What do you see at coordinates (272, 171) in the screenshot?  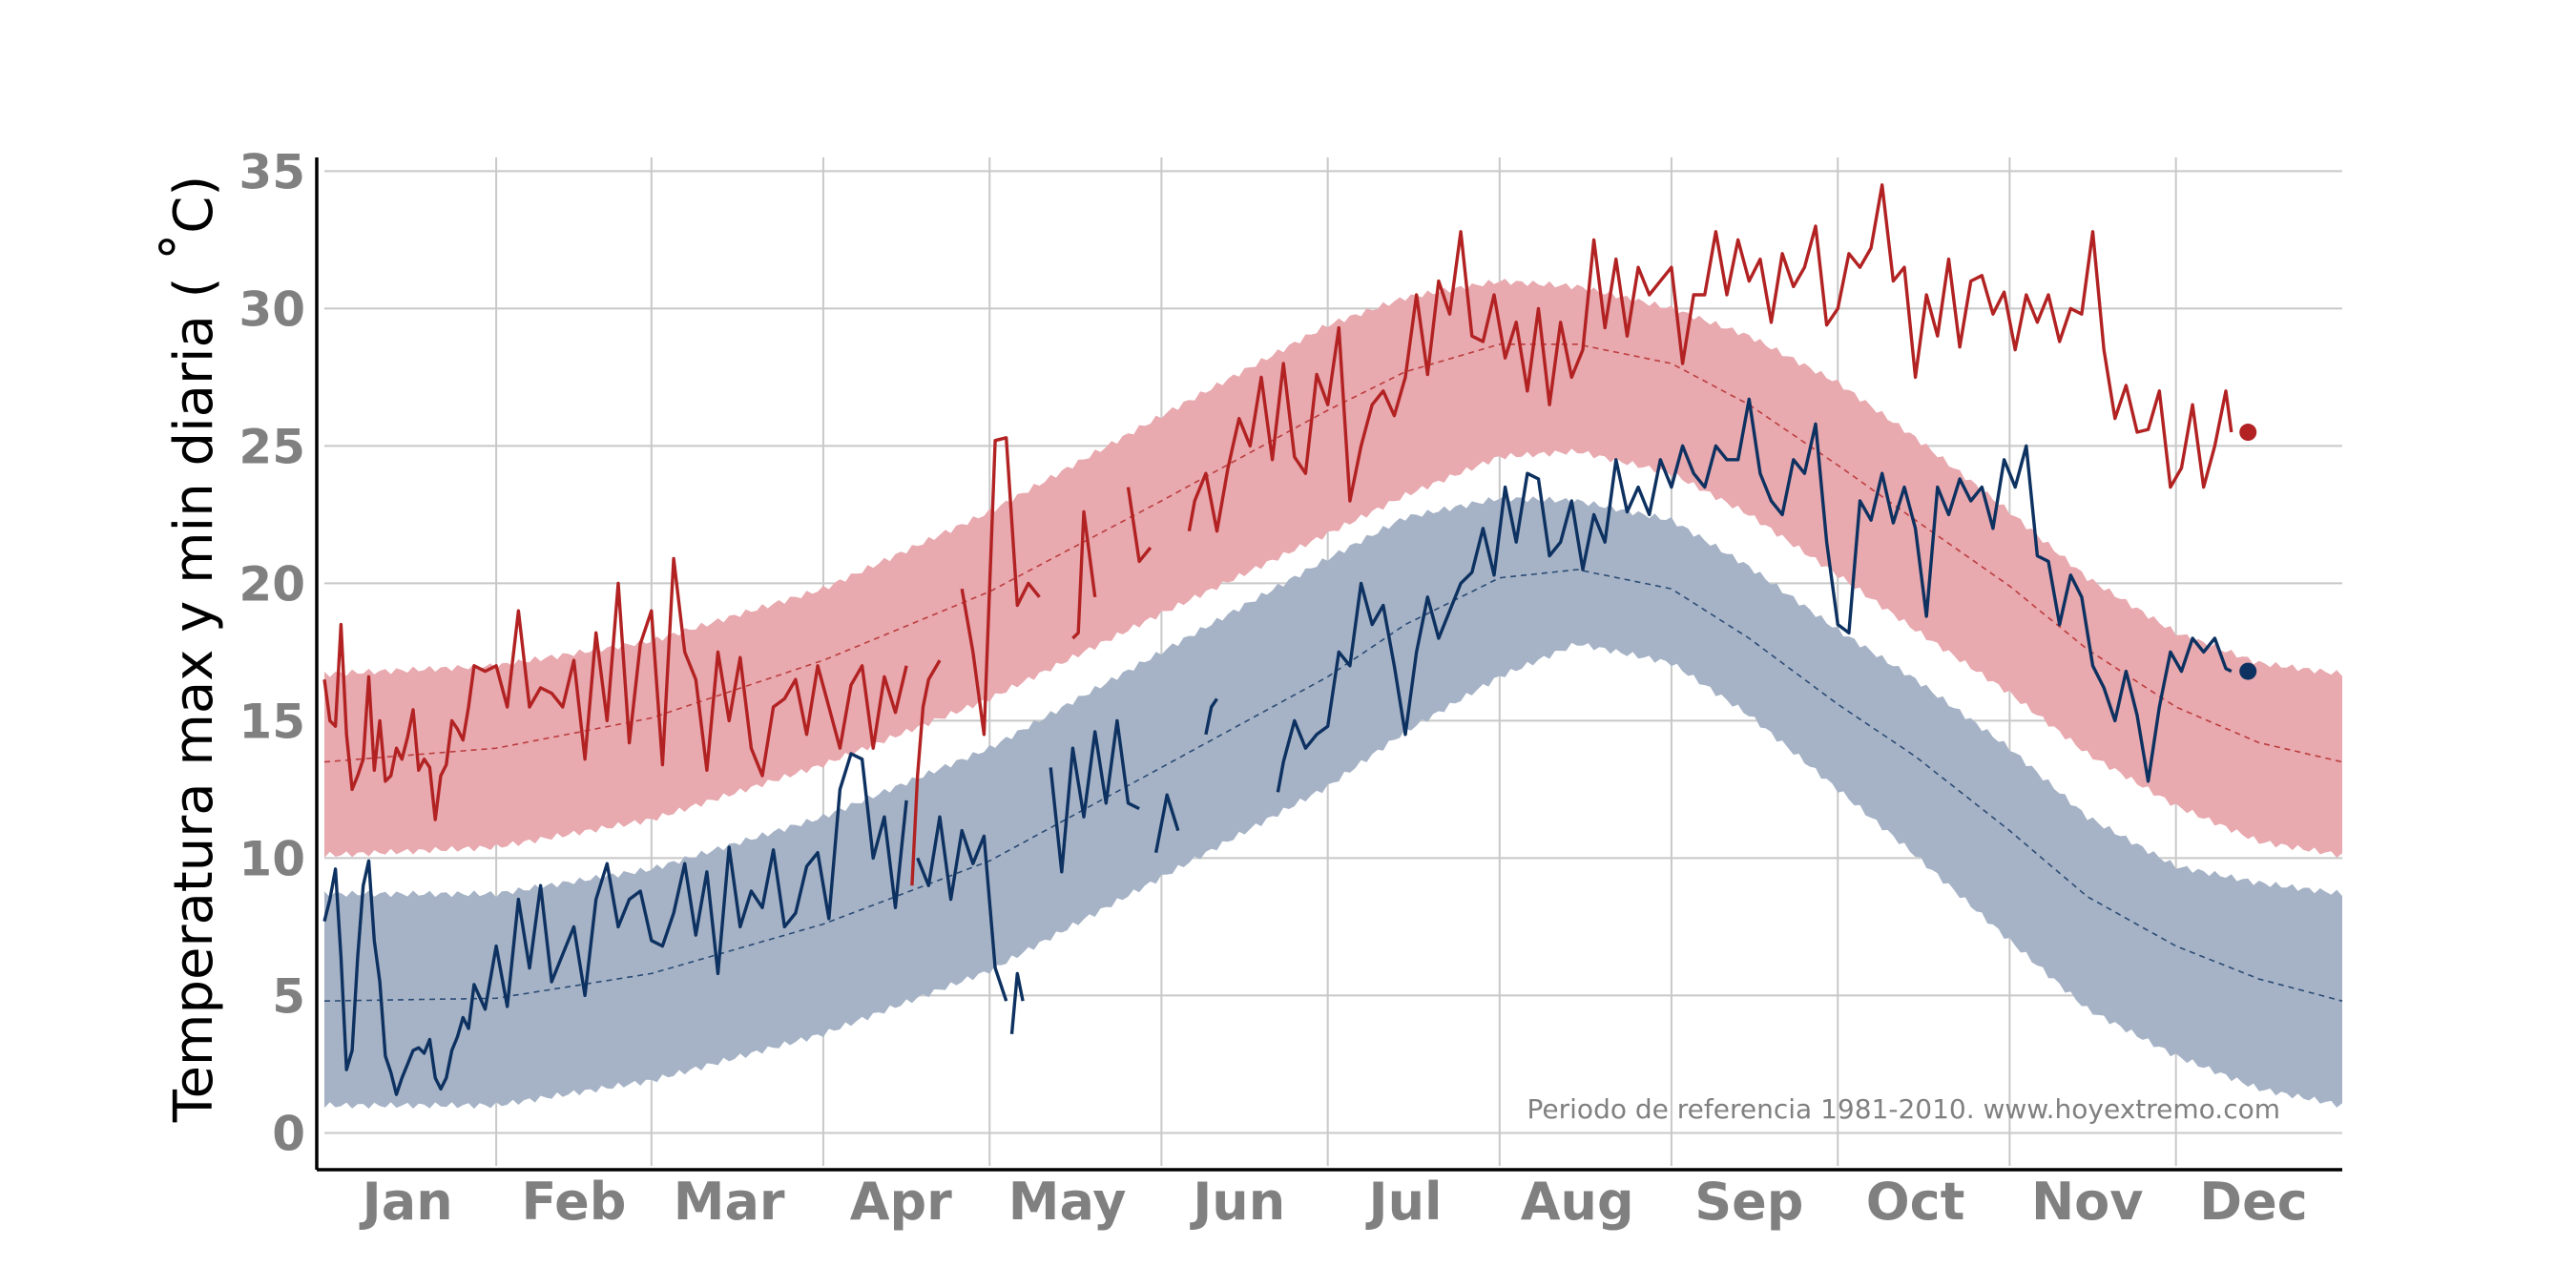 I see `y-tick-label: 35` at bounding box center [272, 171].